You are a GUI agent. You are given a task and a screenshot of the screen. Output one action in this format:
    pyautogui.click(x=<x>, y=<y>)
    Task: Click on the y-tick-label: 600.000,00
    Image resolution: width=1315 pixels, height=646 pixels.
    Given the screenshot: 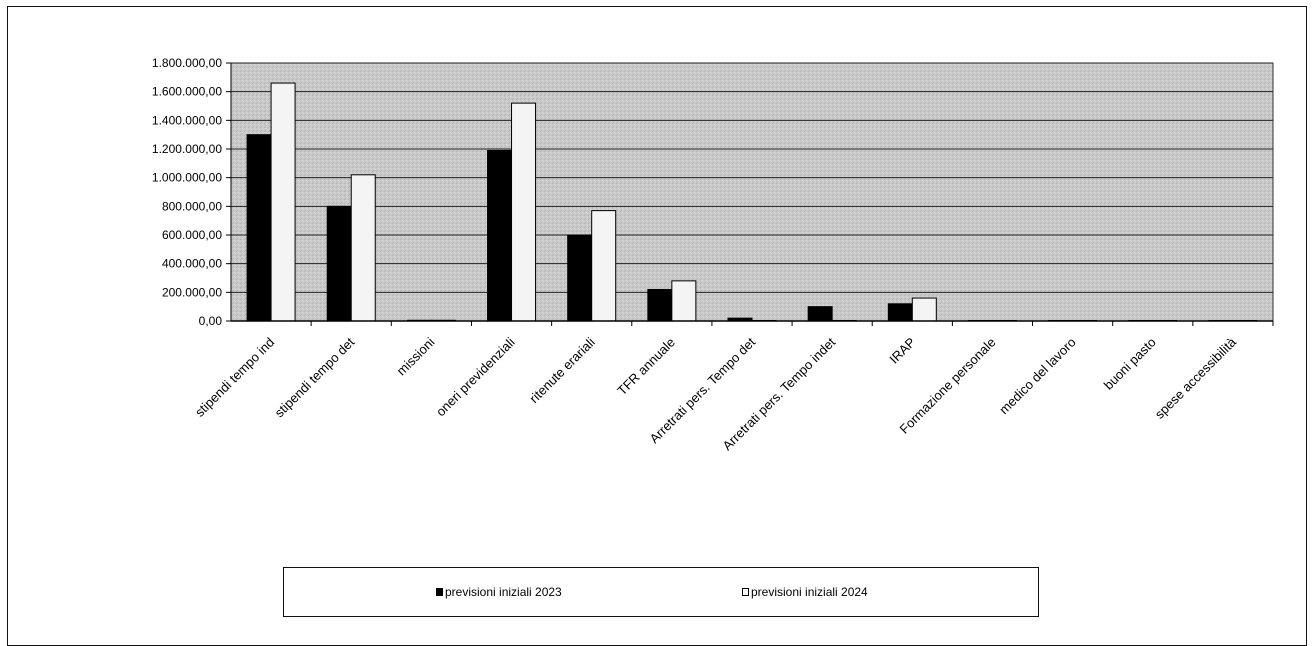 What is the action you would take?
    pyautogui.click(x=192, y=235)
    